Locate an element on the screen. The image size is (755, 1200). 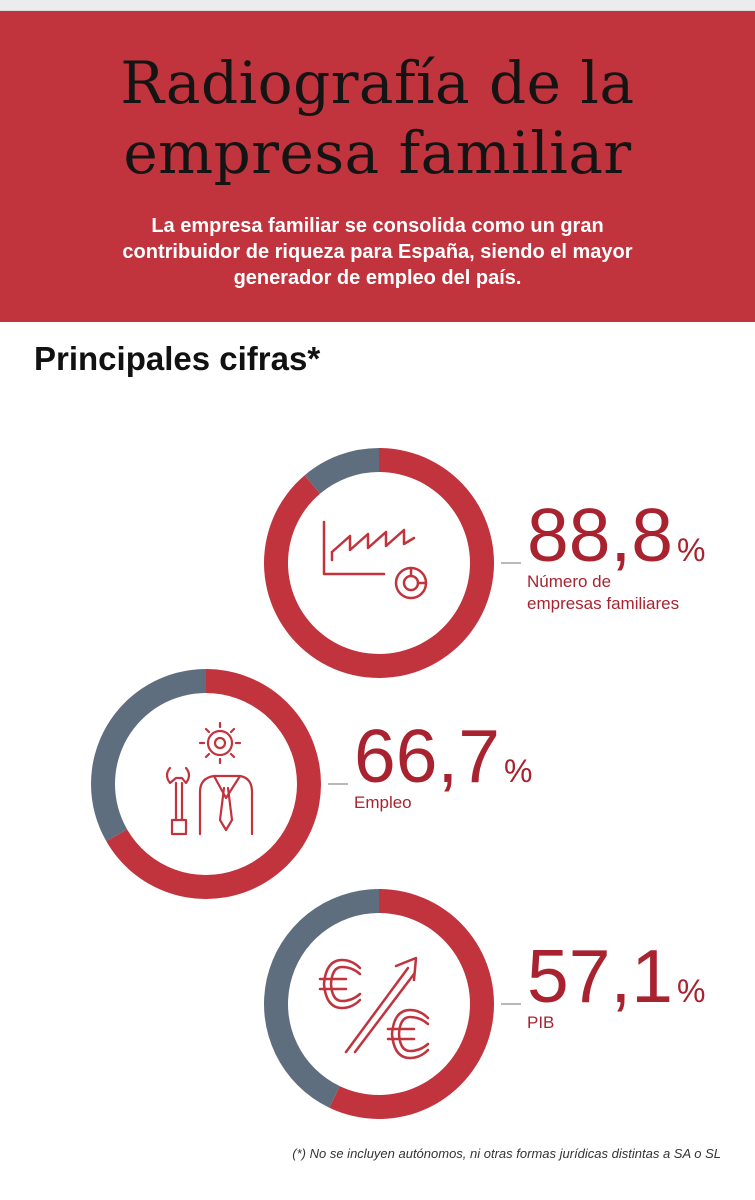
category-label-3-1: PIB is located at coordinates (540, 1022).